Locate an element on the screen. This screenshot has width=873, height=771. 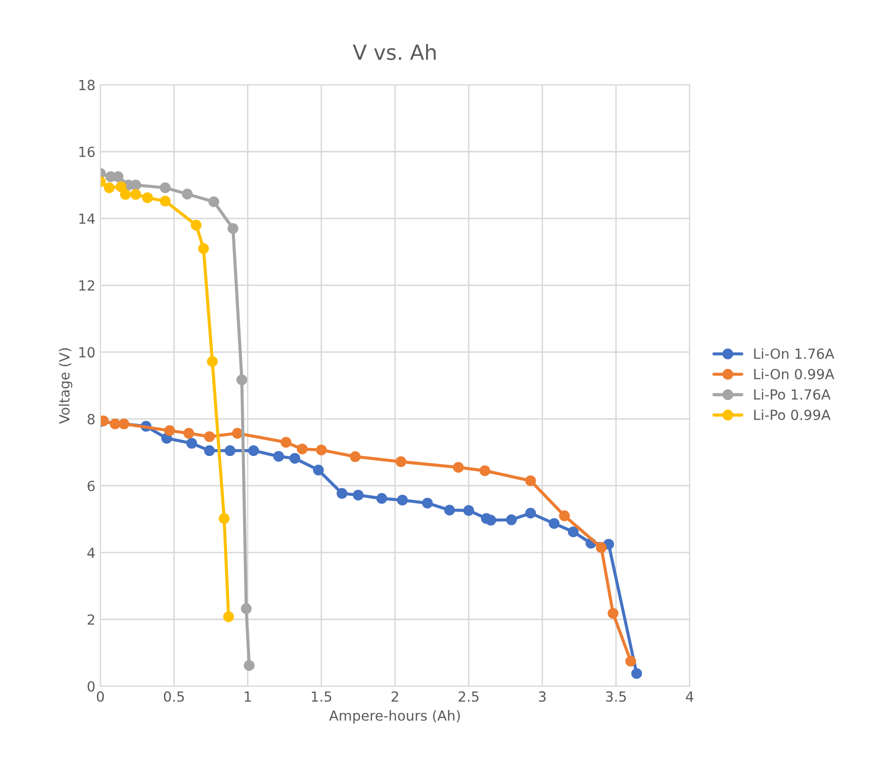
x-tick-label: 2.5 is located at coordinates (468, 696).